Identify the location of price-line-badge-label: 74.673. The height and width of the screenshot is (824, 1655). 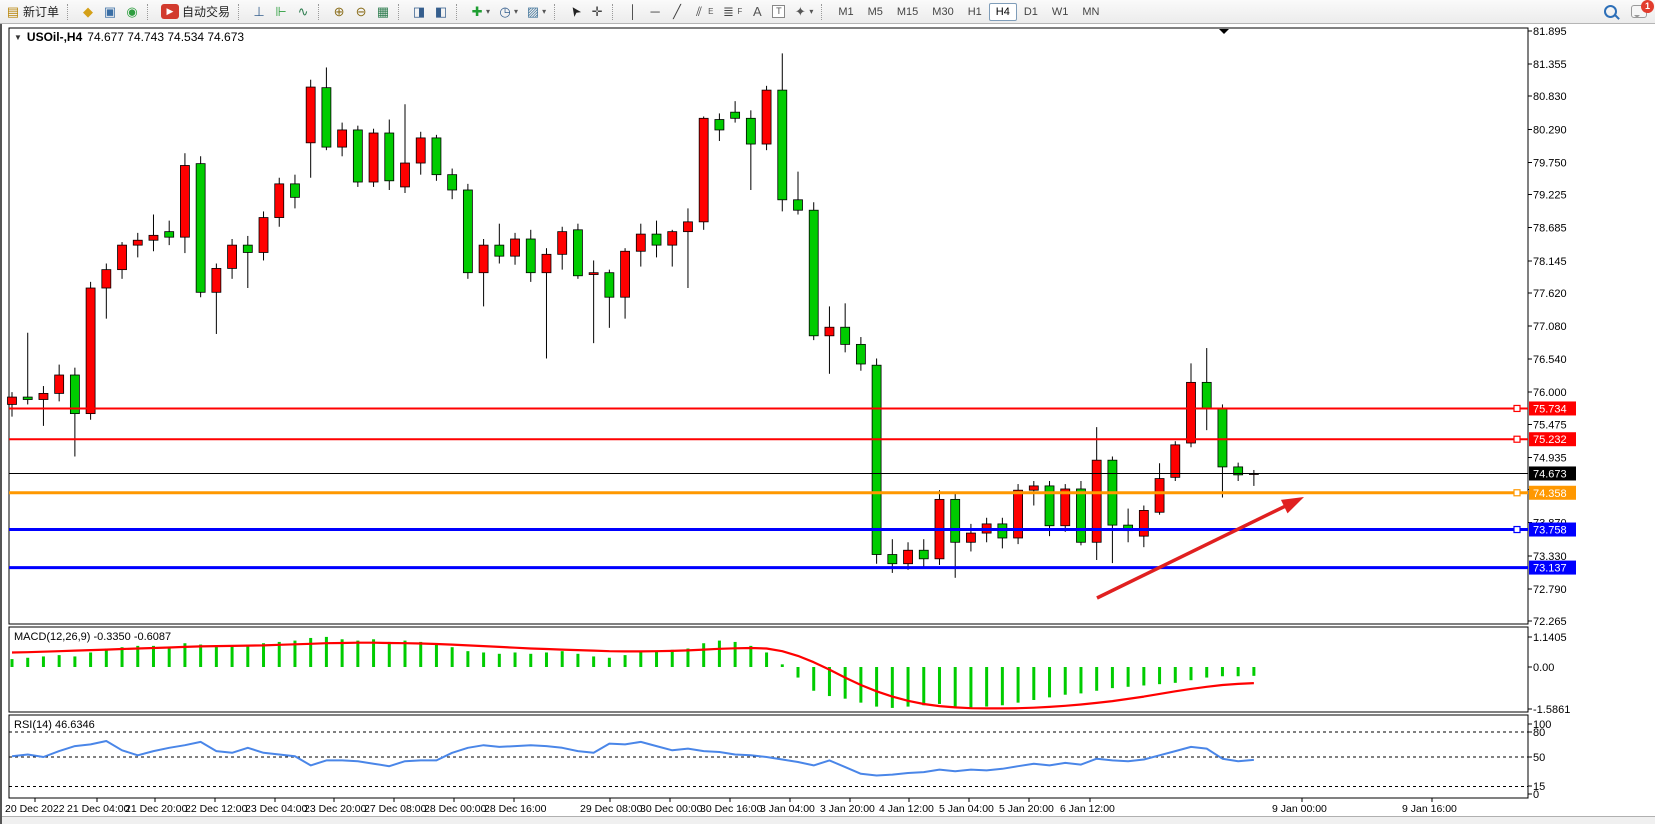
(1550, 474).